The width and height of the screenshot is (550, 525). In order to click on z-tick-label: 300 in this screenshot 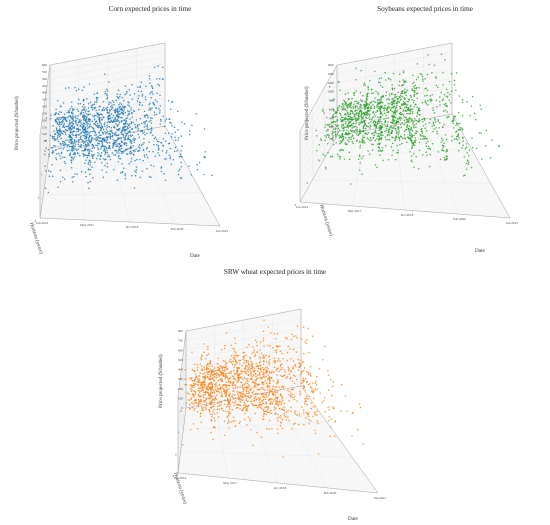, I will do `click(44, 107)`.